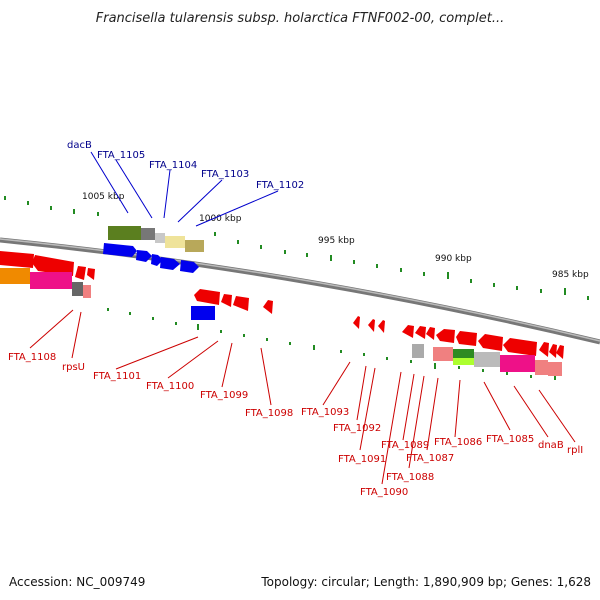  I want to click on gene-arrow-fta1091, so click(381, 326).